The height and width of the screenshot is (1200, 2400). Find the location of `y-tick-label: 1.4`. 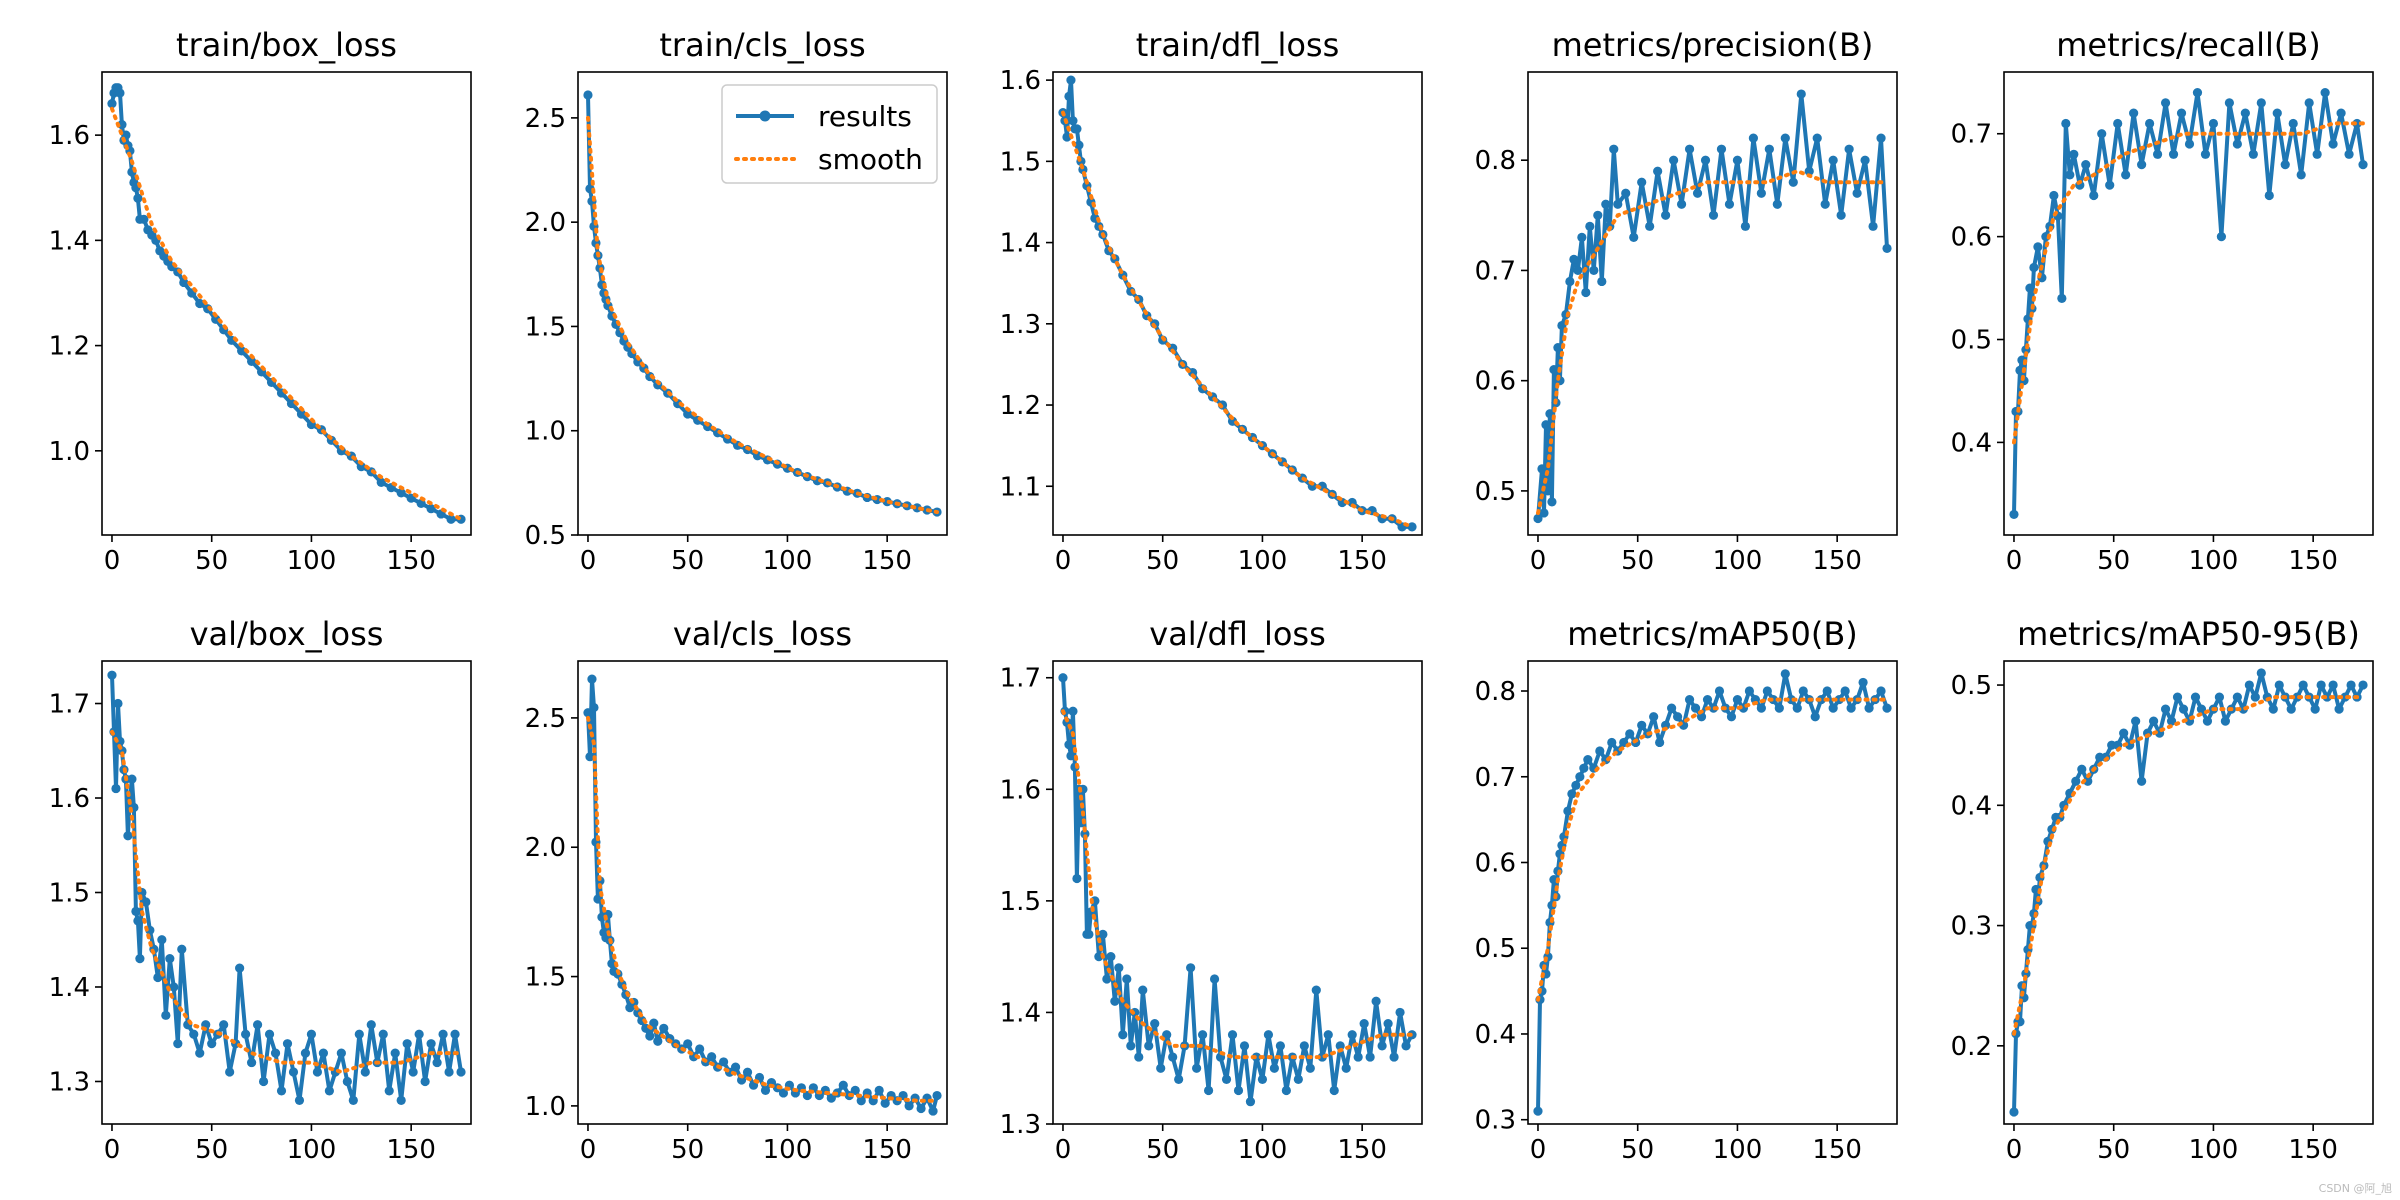

y-tick-label: 1.4 is located at coordinates (69, 241).